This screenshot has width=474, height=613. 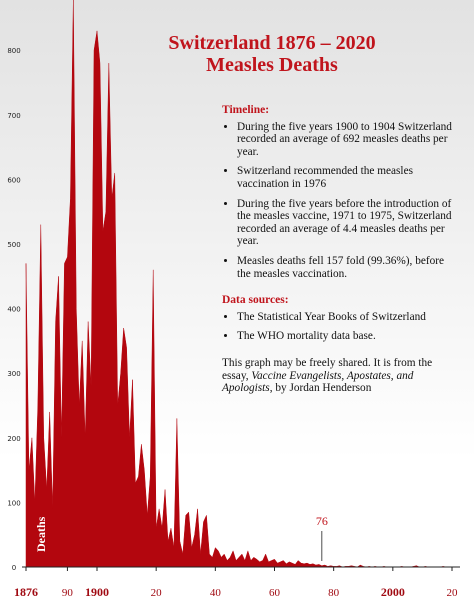 I want to click on annotation-label: 76, so click(x=322, y=521).